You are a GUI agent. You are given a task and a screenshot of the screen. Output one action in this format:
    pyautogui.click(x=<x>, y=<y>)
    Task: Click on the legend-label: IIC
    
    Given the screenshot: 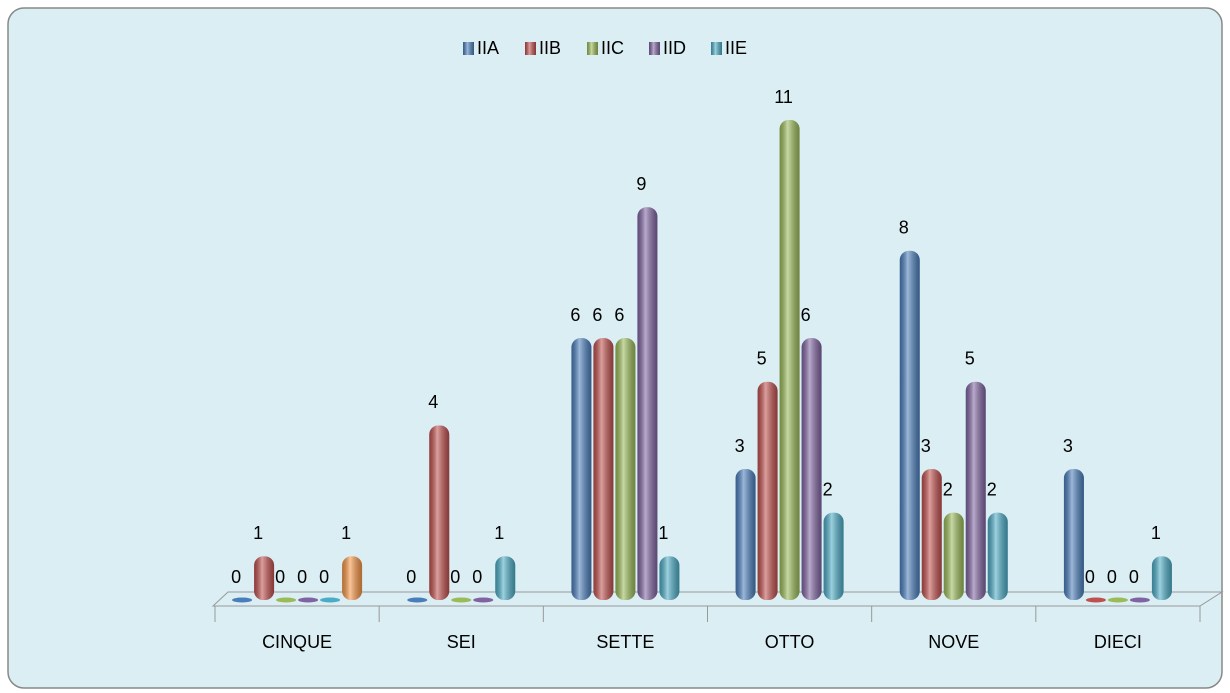 What is the action you would take?
    pyautogui.click(x=612, y=48)
    